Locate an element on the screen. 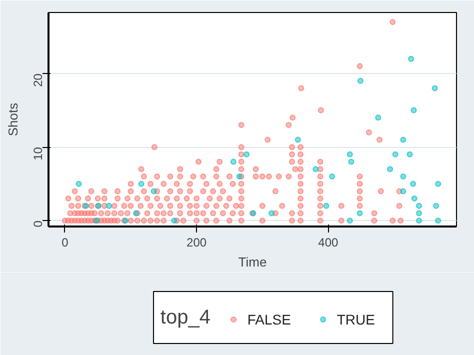  legend-label: FALSE is located at coordinates (269, 320).